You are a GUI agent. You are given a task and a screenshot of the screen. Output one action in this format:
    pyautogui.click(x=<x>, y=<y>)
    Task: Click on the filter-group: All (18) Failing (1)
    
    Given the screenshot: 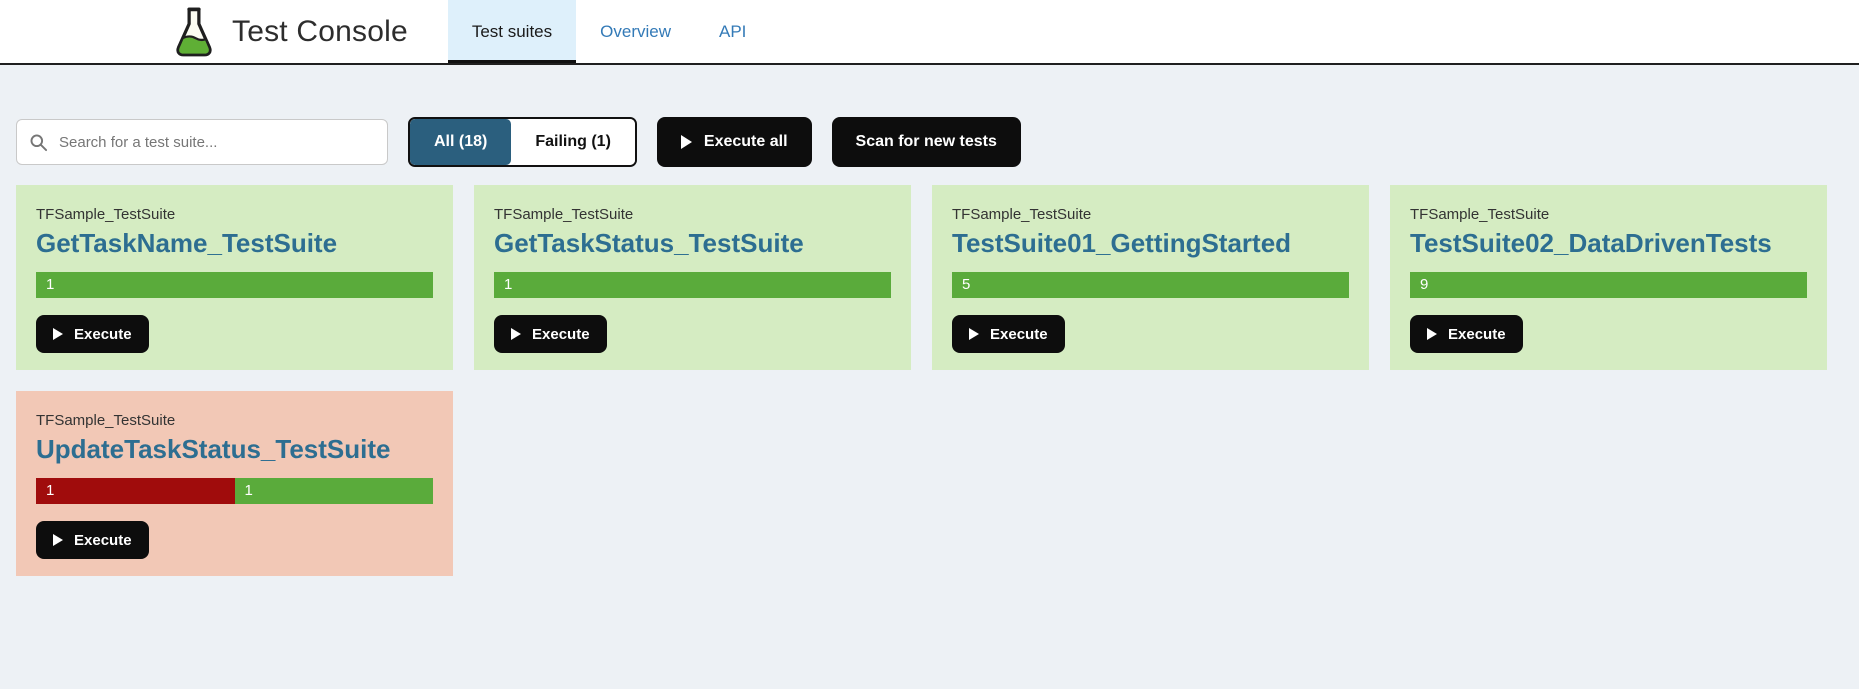 What is the action you would take?
    pyautogui.click(x=522, y=142)
    